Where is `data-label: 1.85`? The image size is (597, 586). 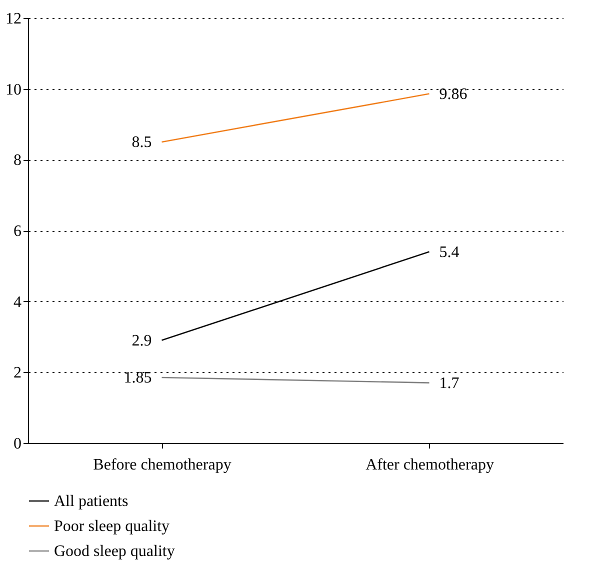
data-label: 1.85 is located at coordinates (138, 377).